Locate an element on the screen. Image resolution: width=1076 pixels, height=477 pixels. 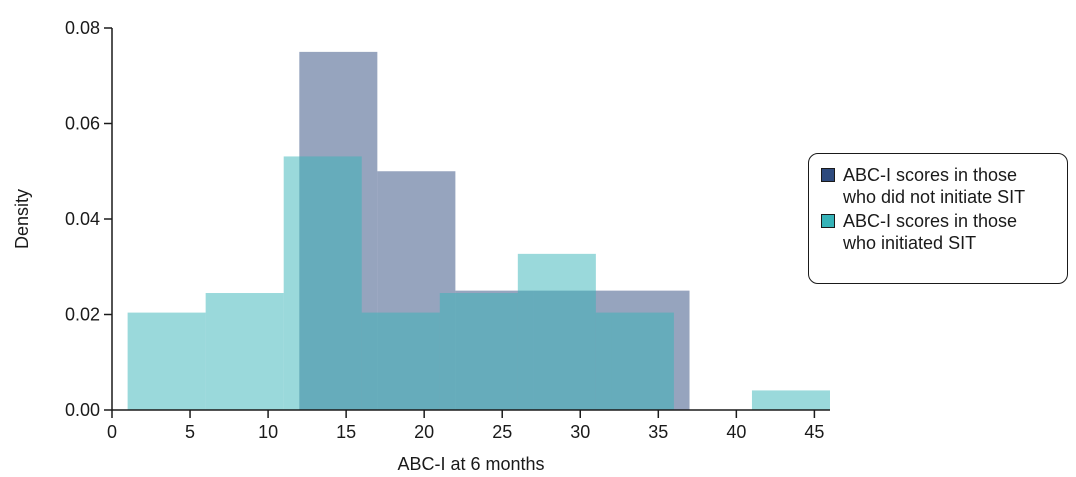
x-tick-label: 5 is located at coordinates (190, 432).